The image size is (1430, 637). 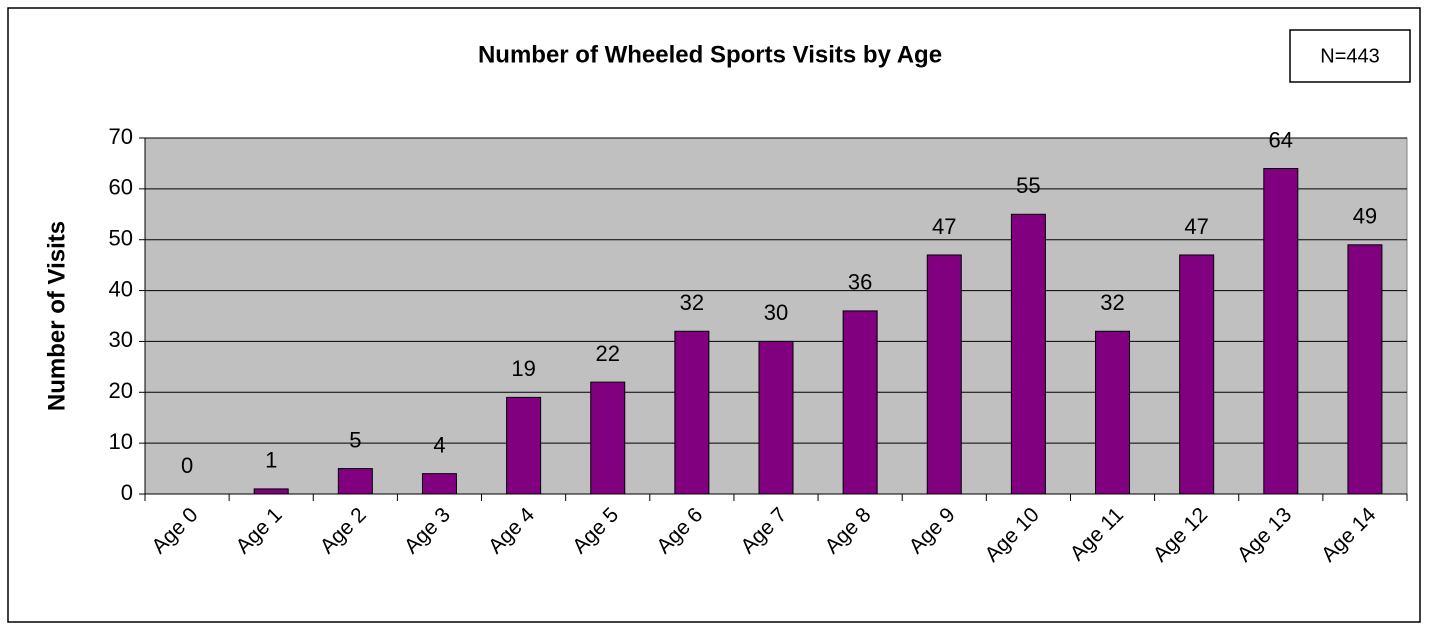 What do you see at coordinates (121, 187) in the screenshot?
I see `y-tick-label: 60` at bounding box center [121, 187].